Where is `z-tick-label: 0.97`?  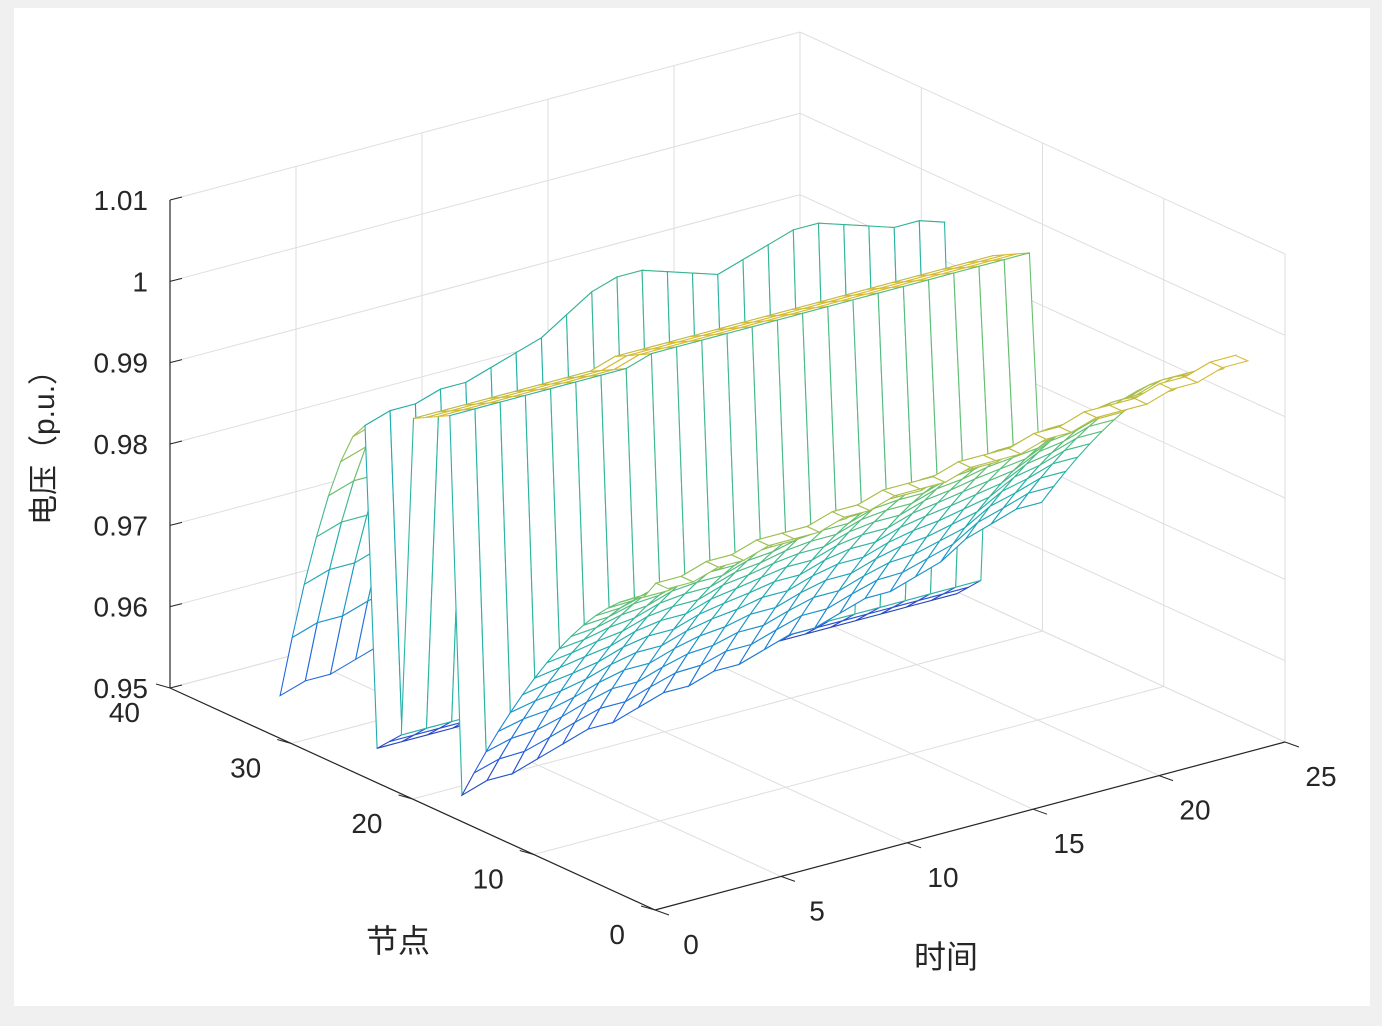 z-tick-label: 0.97 is located at coordinates (121, 525).